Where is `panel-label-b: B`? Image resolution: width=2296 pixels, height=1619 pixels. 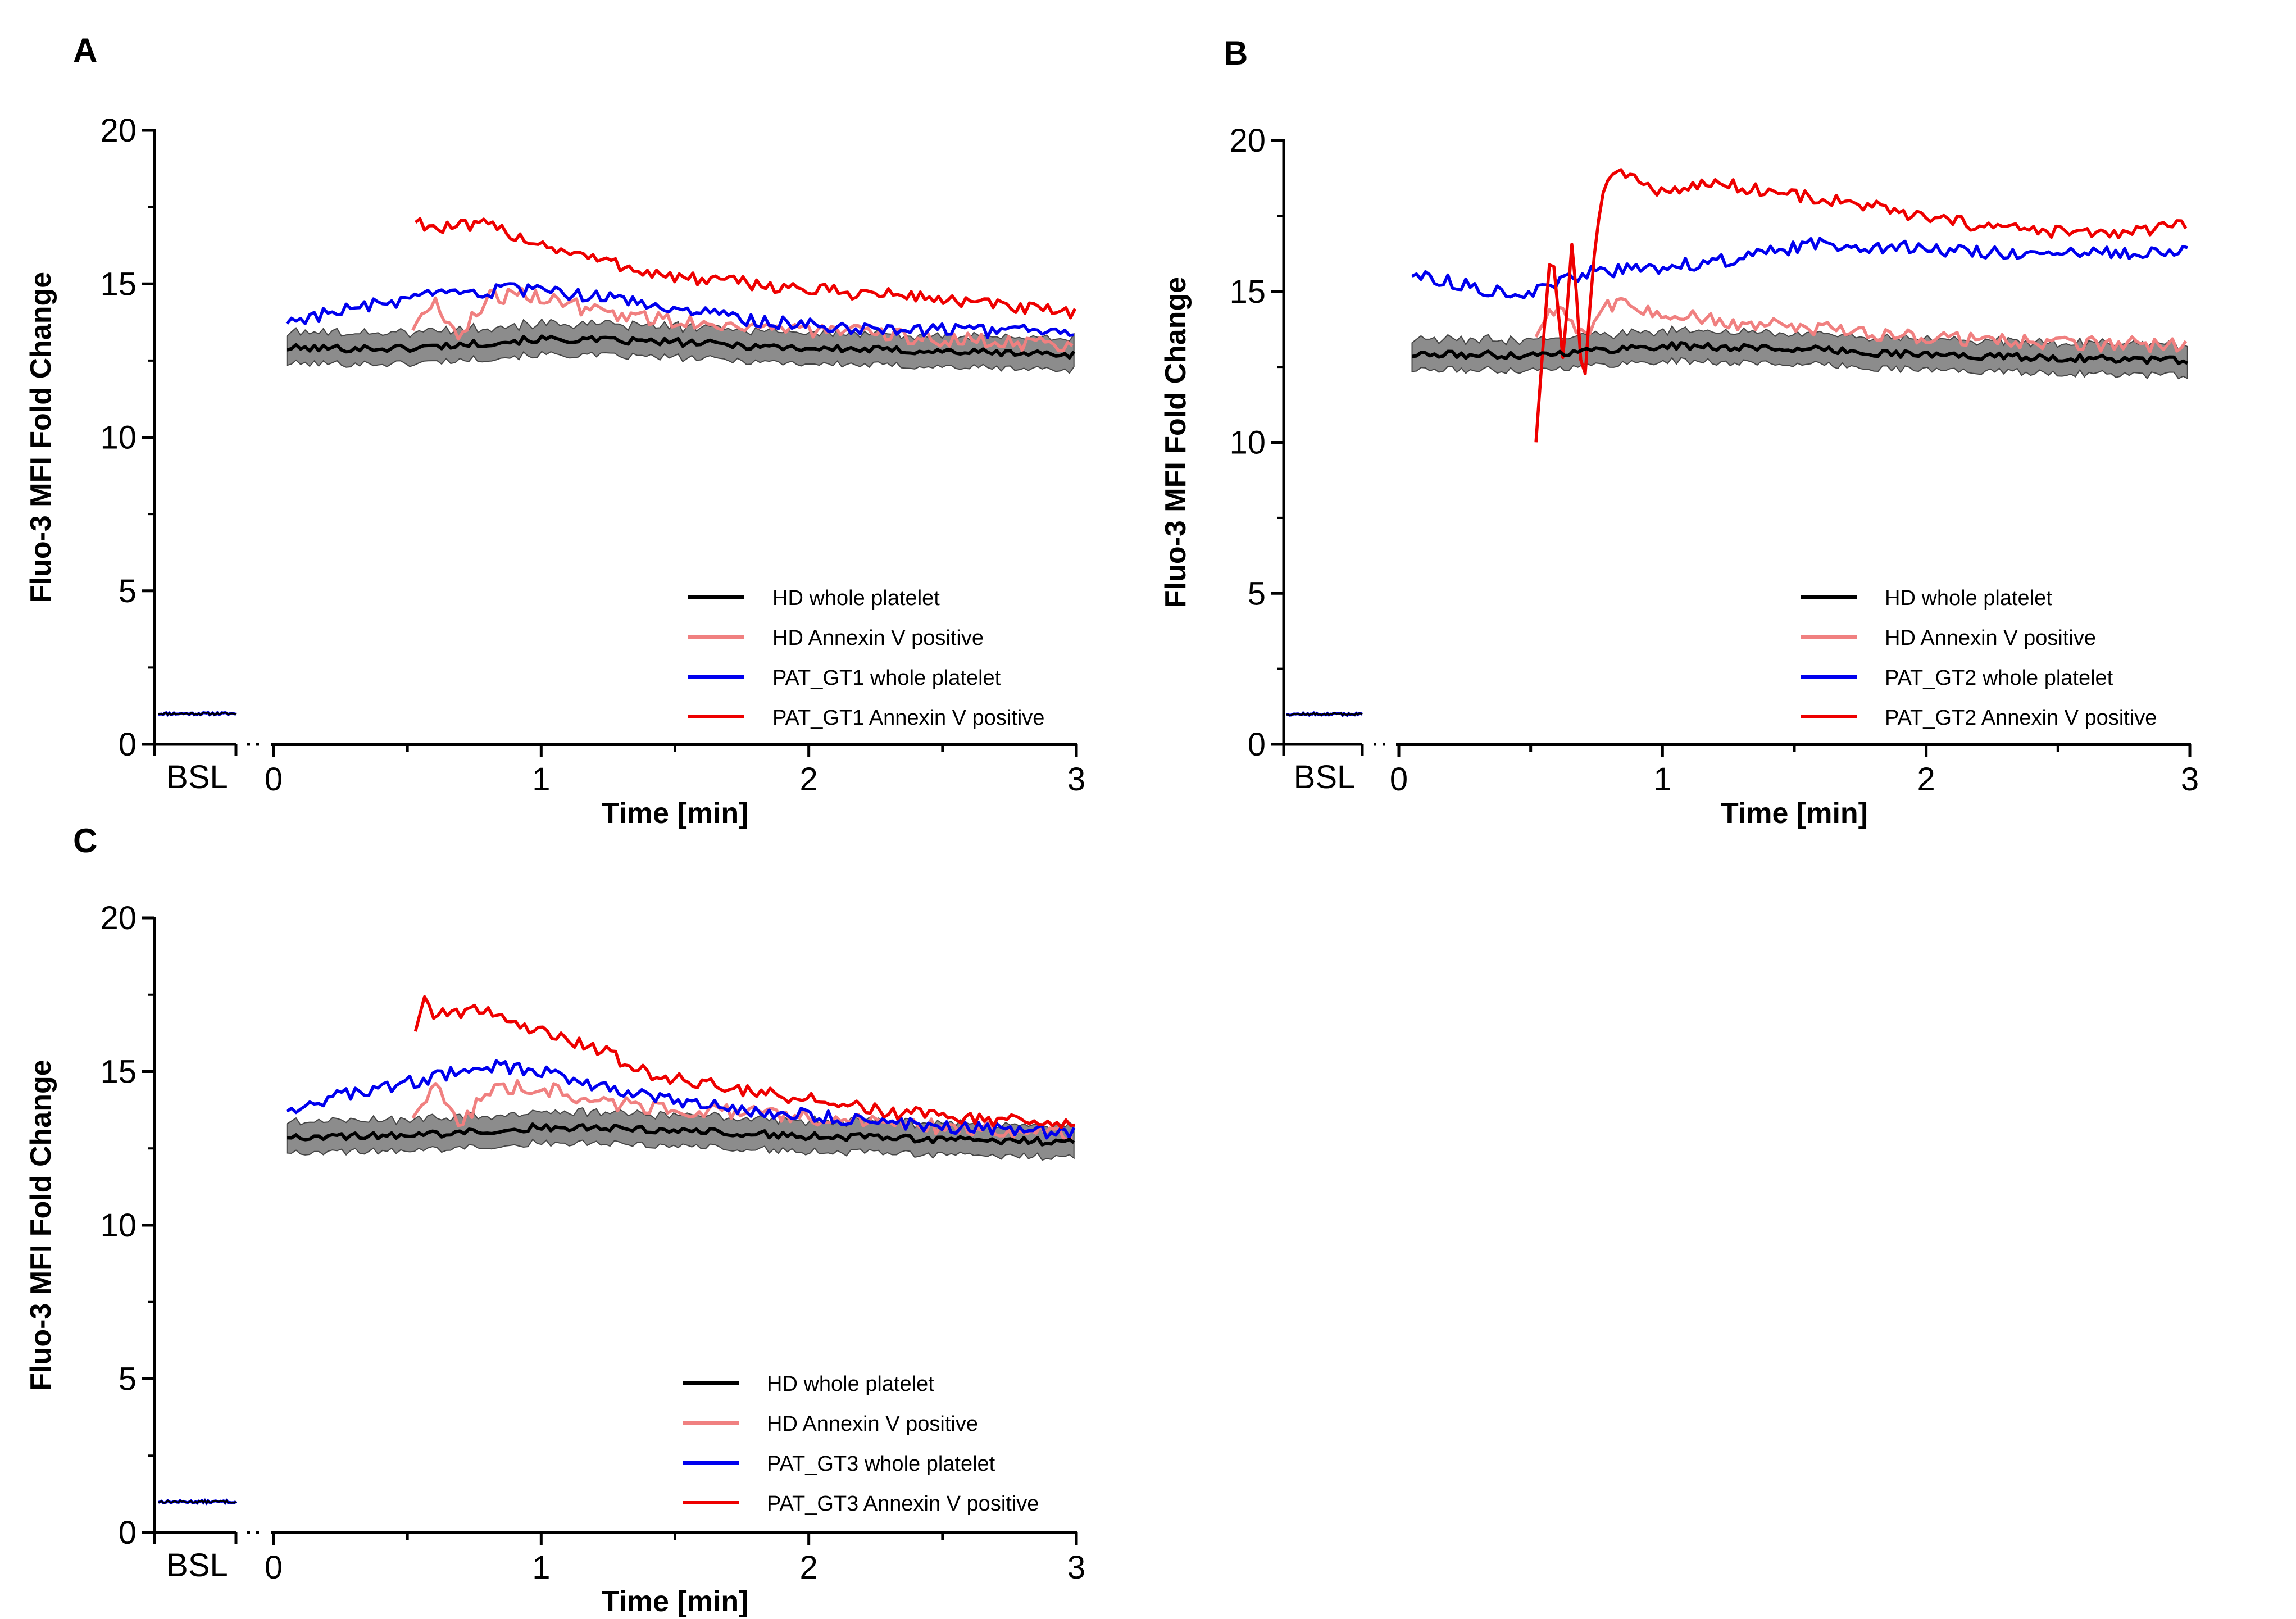 panel-label-b: B is located at coordinates (1236, 53).